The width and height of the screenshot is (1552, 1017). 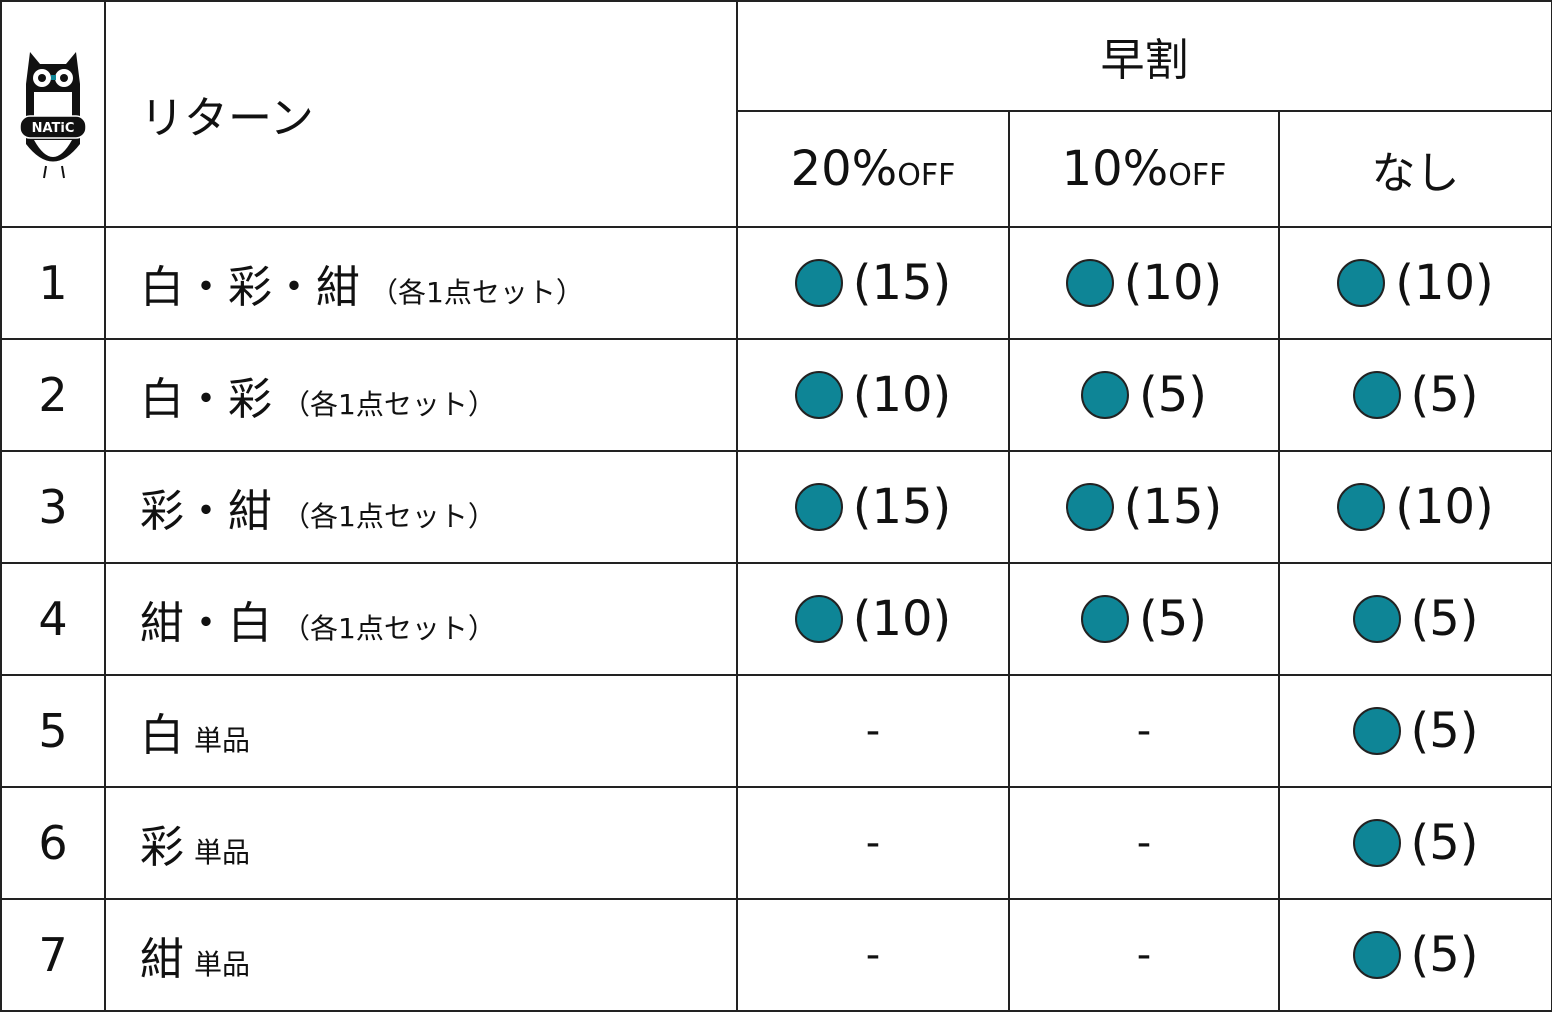 I want to click on col-10off: 10%OFF, so click(x=1144, y=169).